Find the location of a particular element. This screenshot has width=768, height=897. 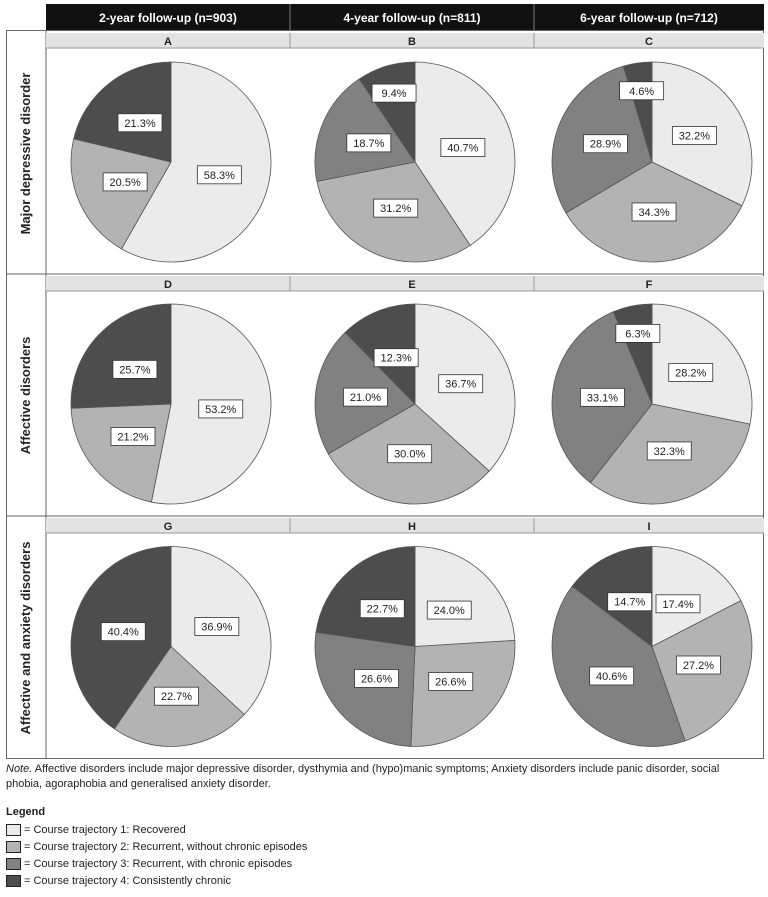

note-prefix: Note. is located at coordinates (19, 769).